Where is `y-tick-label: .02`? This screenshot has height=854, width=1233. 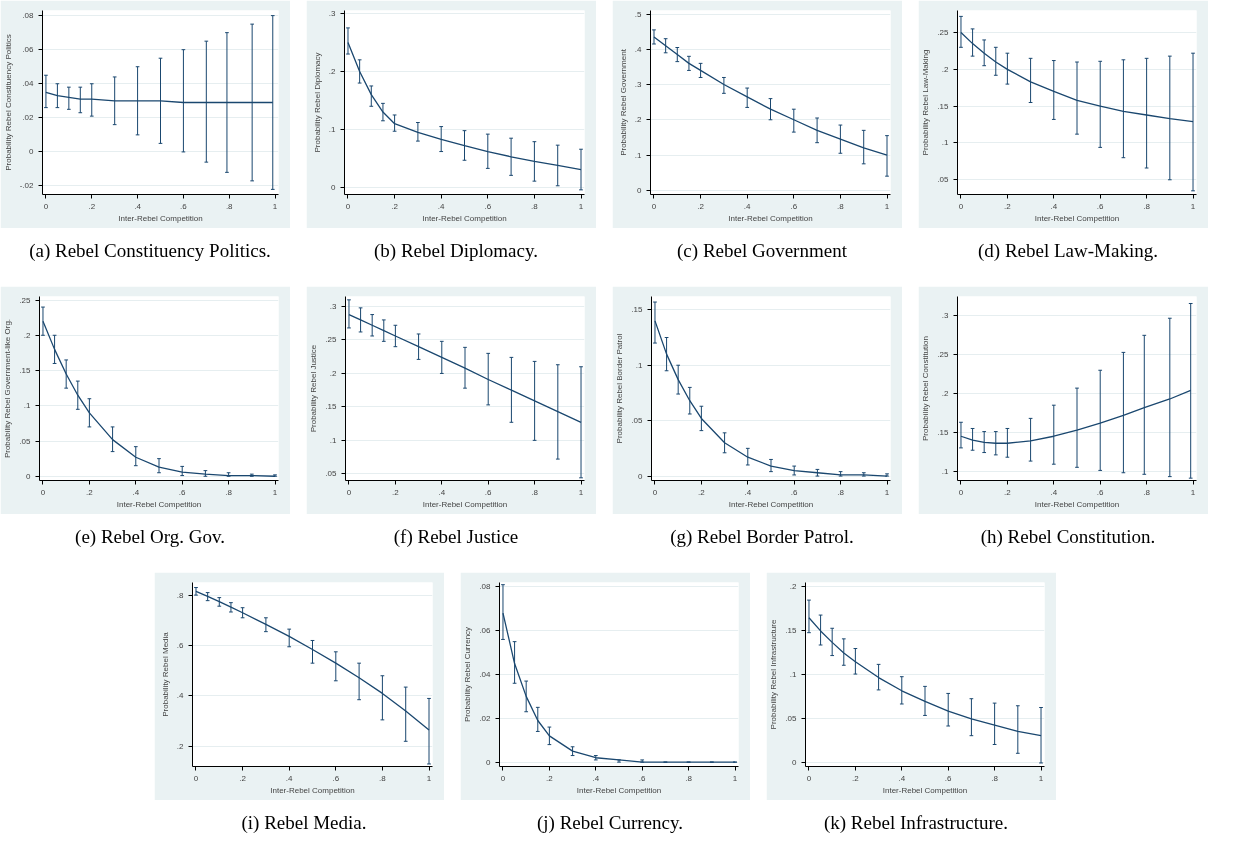
y-tick-label: .02 is located at coordinates (28, 118).